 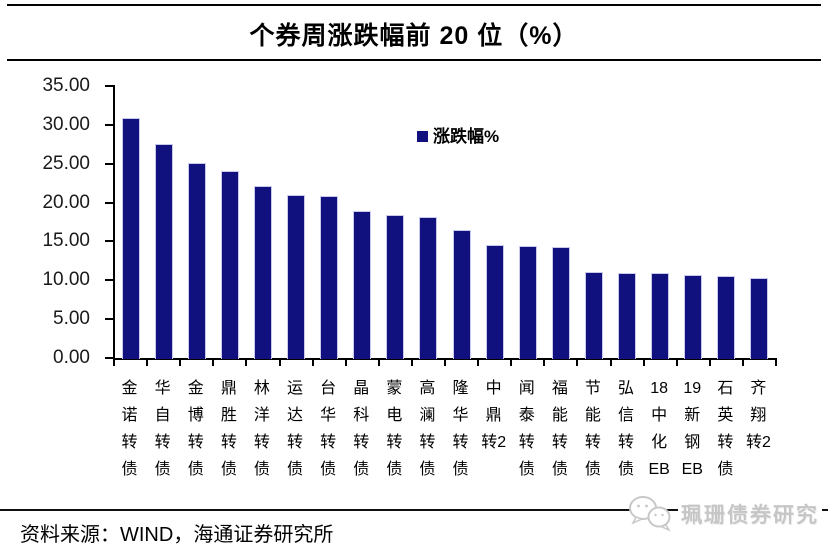 I want to click on category-label-line: 新, so click(x=692, y=415).